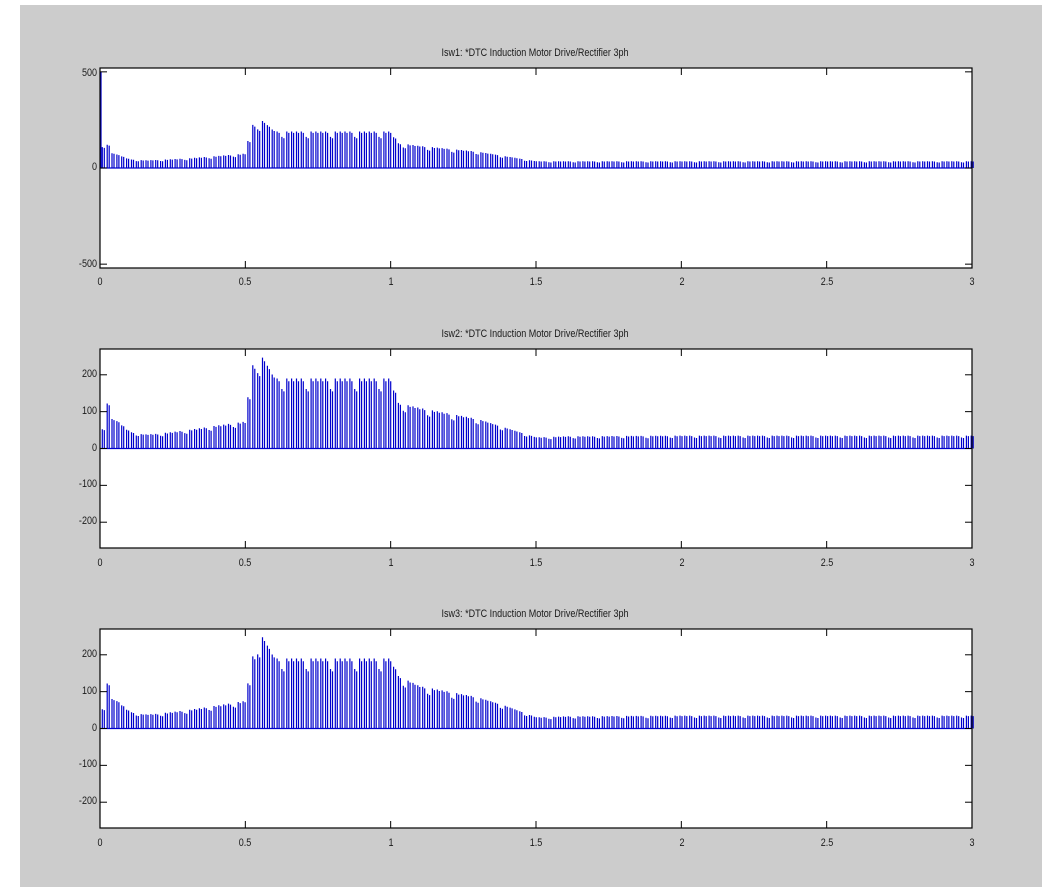 The image size is (1042, 887). What do you see at coordinates (87, 264) in the screenshot?
I see `y-tick-label: -500` at bounding box center [87, 264].